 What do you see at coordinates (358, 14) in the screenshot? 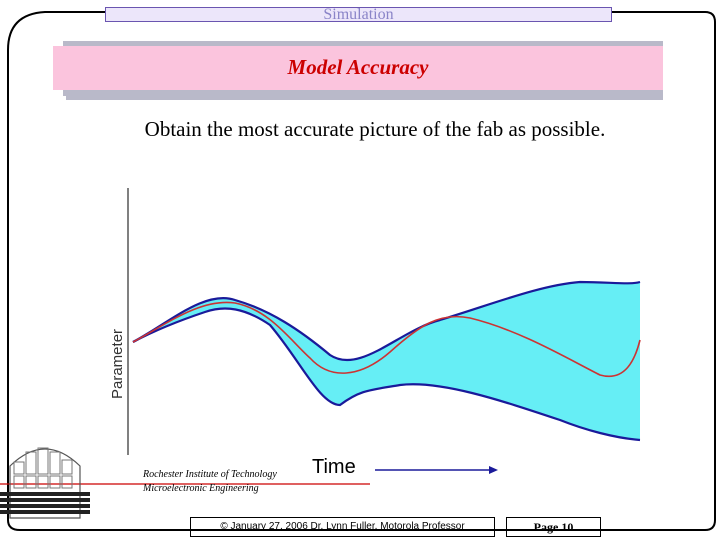
I see `section-tab: Simulation` at bounding box center [358, 14].